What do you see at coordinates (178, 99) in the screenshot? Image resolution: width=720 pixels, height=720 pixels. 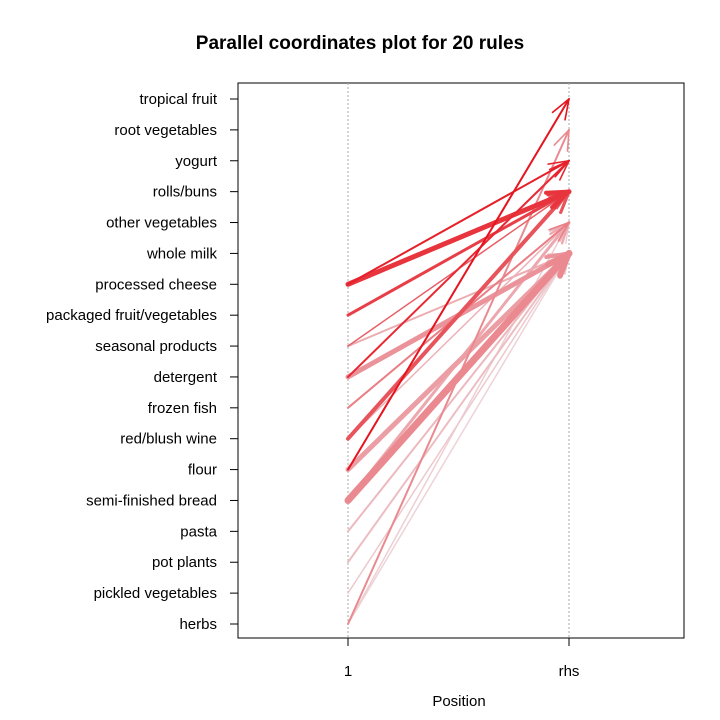 I see `y-tick-label-tropical-fruit: tropical fruit` at bounding box center [178, 99].